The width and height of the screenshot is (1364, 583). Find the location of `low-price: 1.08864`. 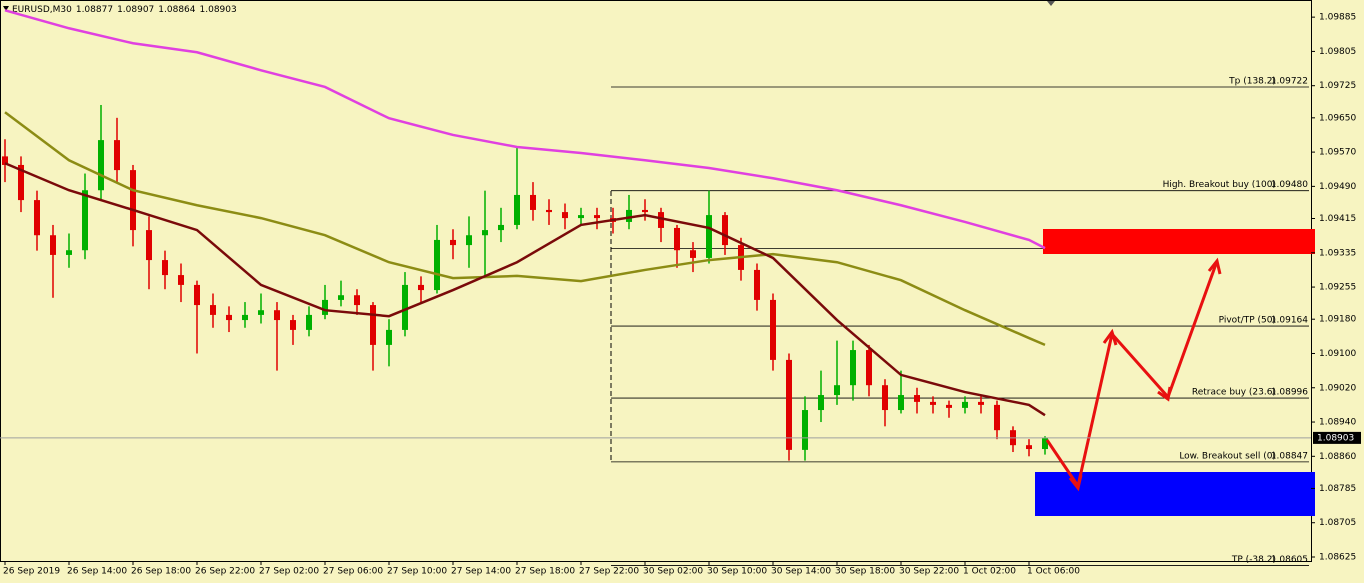

low-price: 1.08864 is located at coordinates (176, 10).